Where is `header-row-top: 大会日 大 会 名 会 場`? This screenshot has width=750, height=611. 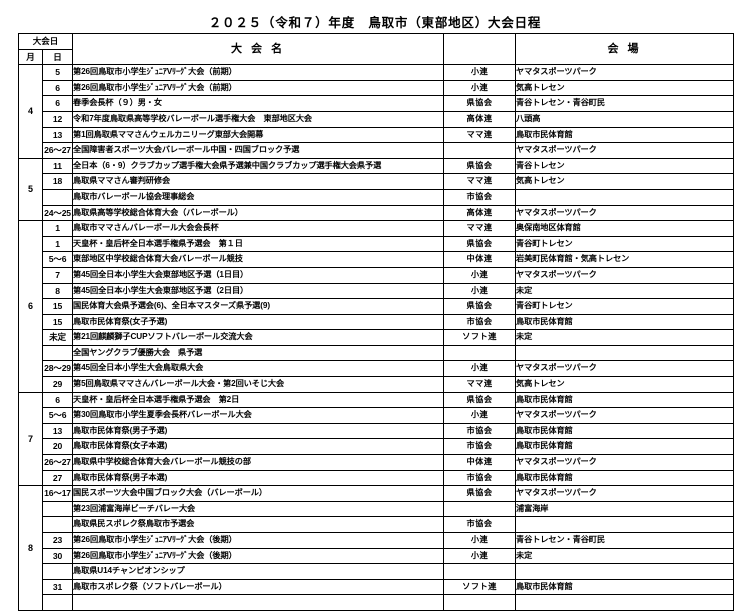 header-row-top: 大会日 大 会 名 会 場 is located at coordinates (376, 49).